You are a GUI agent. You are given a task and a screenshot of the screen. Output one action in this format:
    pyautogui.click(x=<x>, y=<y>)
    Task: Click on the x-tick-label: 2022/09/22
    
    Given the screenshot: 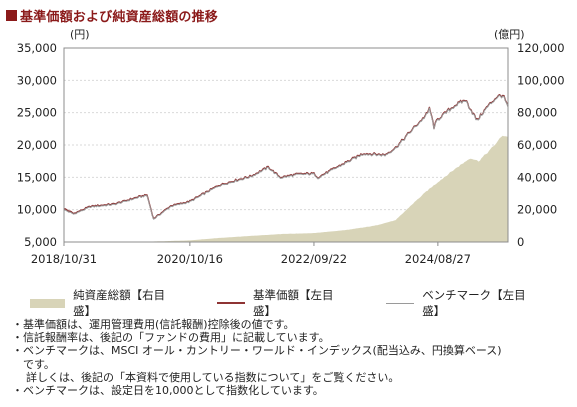 What is the action you would take?
    pyautogui.click(x=314, y=259)
    